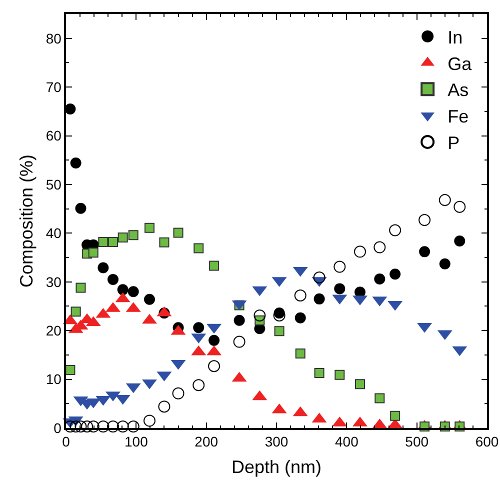  Describe the element at coordinates (54, 233) in the screenshot. I see `y-tick-label: 40` at that location.